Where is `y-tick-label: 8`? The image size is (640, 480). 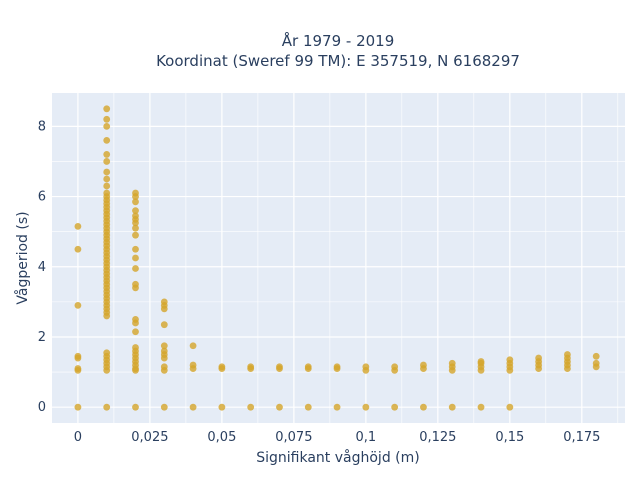
y-tick-label: 8 is located at coordinates (42, 126).